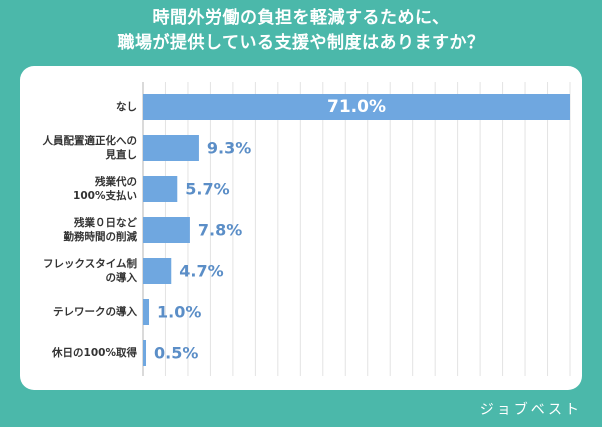 The width and height of the screenshot is (602, 427). What do you see at coordinates (105, 222) in the screenshot?
I see `category-label: 残業０日など` at bounding box center [105, 222].